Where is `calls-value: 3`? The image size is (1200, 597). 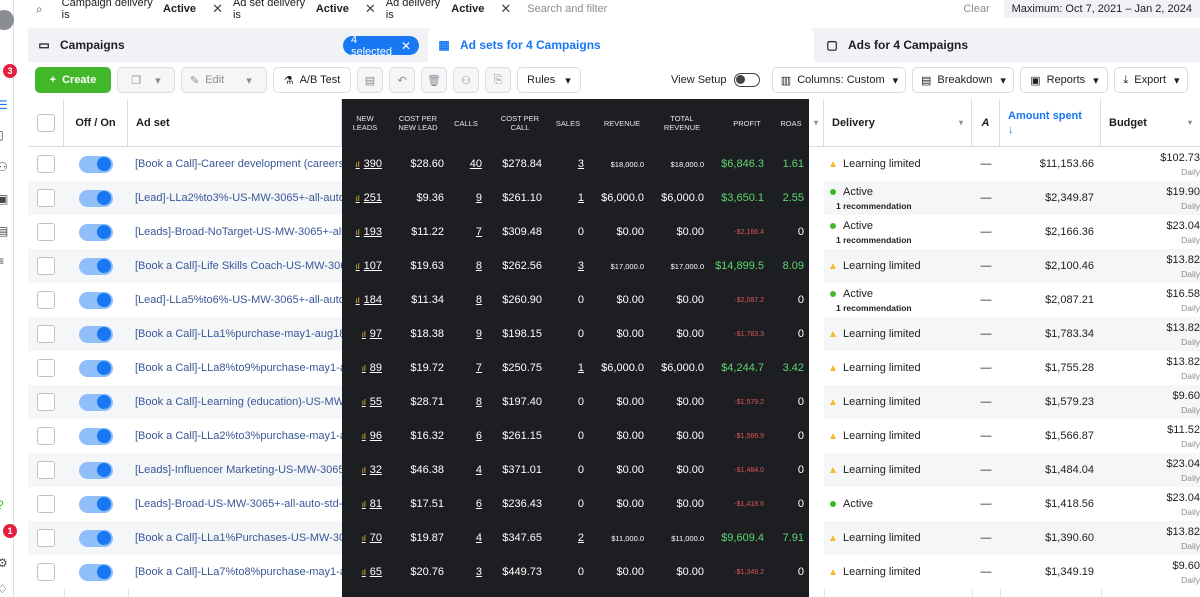 calls-value: 3 is located at coordinates (478, 572).